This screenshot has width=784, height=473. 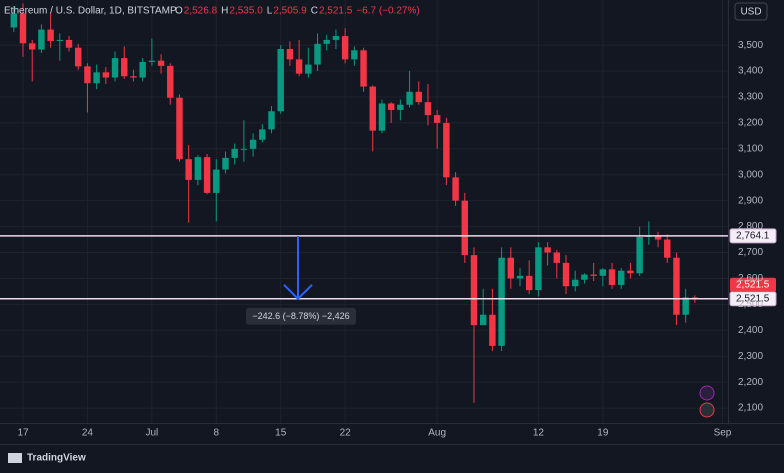 I want to click on x-tick-label: 15, so click(x=281, y=433).